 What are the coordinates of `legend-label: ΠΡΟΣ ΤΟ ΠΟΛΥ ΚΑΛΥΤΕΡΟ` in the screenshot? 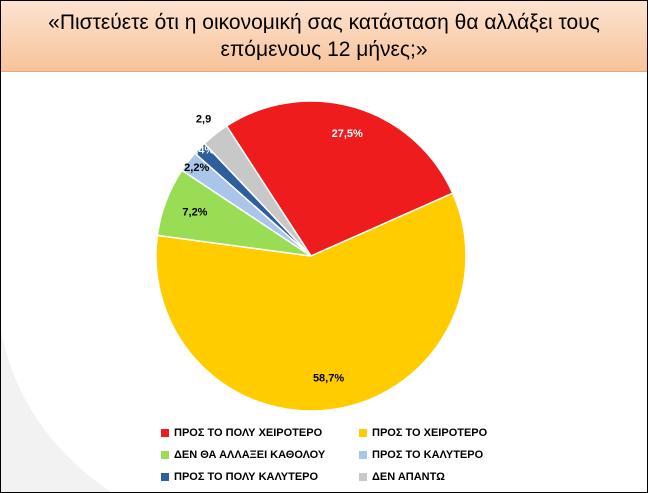 It's located at (246, 477).